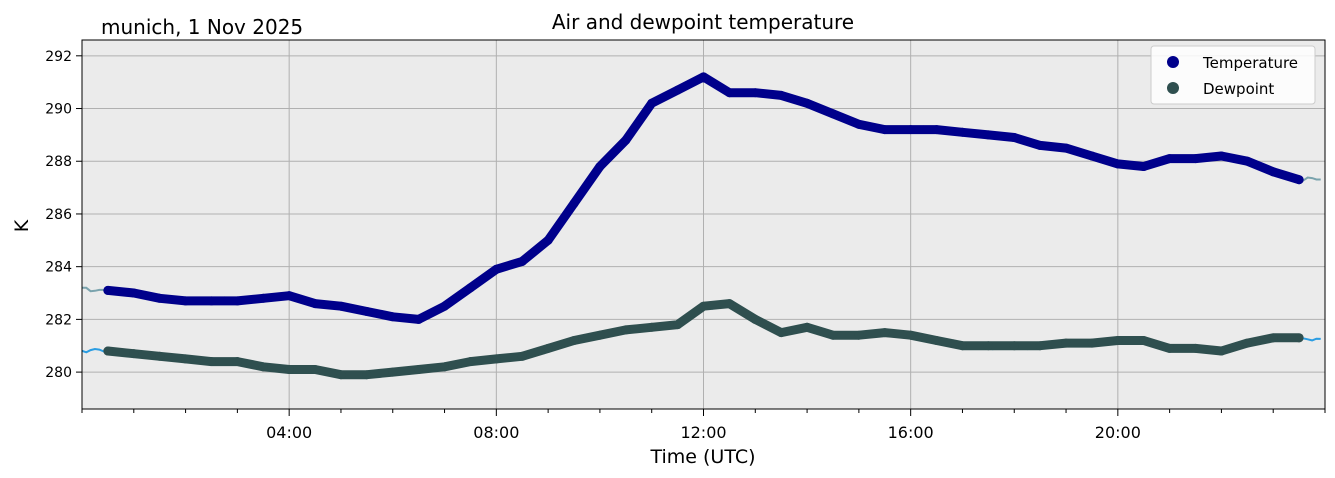 Image resolution: width=1335 pixels, height=478 pixels. Describe the element at coordinates (703, 22) in the screenshot. I see `chart-title: Air and dewpoint temperature` at that location.